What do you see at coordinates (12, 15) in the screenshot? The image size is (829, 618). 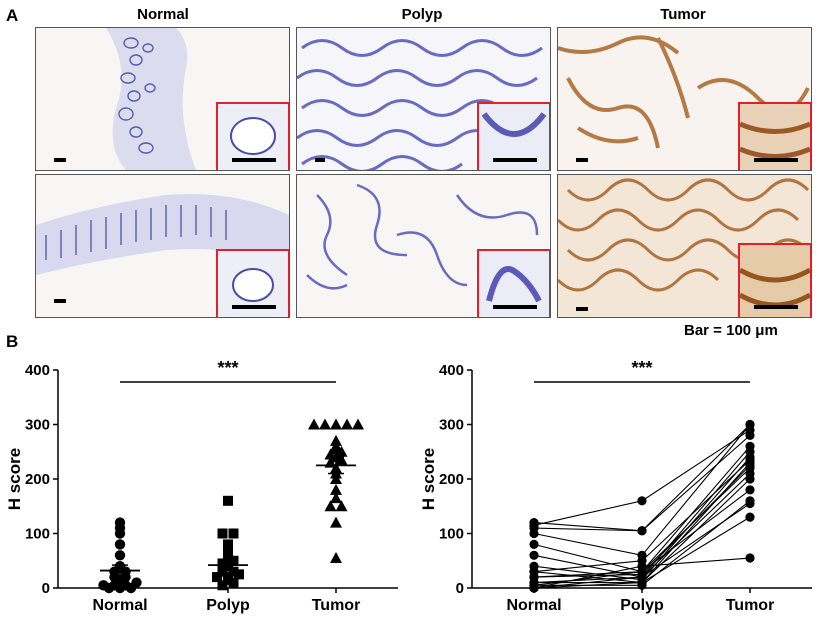 I see `panel-a-label: A` at bounding box center [12, 15].